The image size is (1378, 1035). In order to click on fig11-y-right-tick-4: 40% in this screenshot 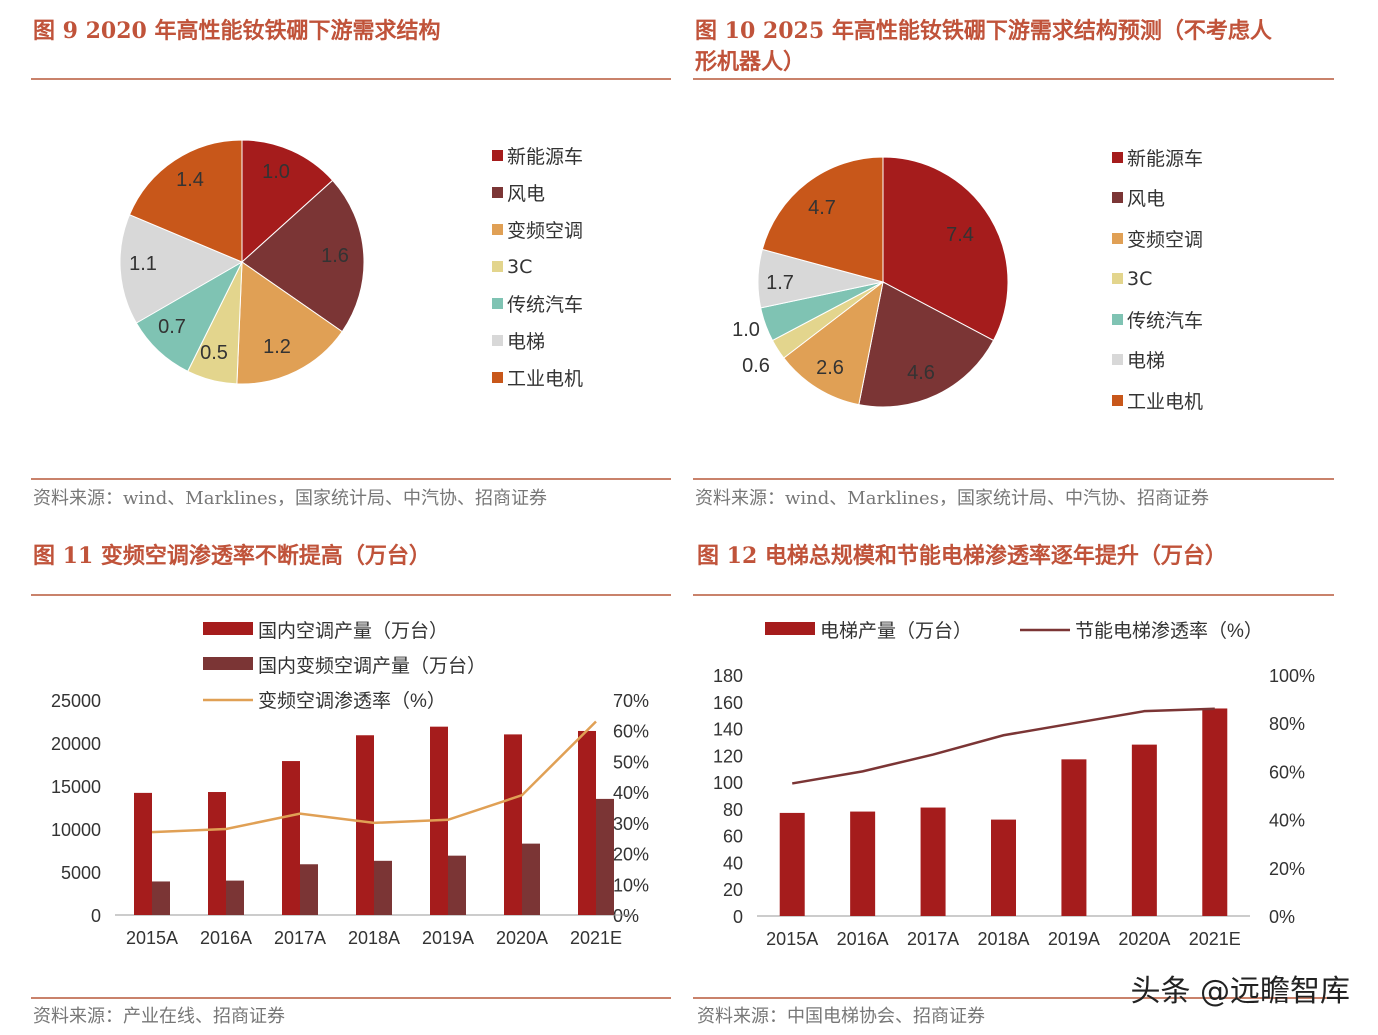, I will do `click(631, 793)`.